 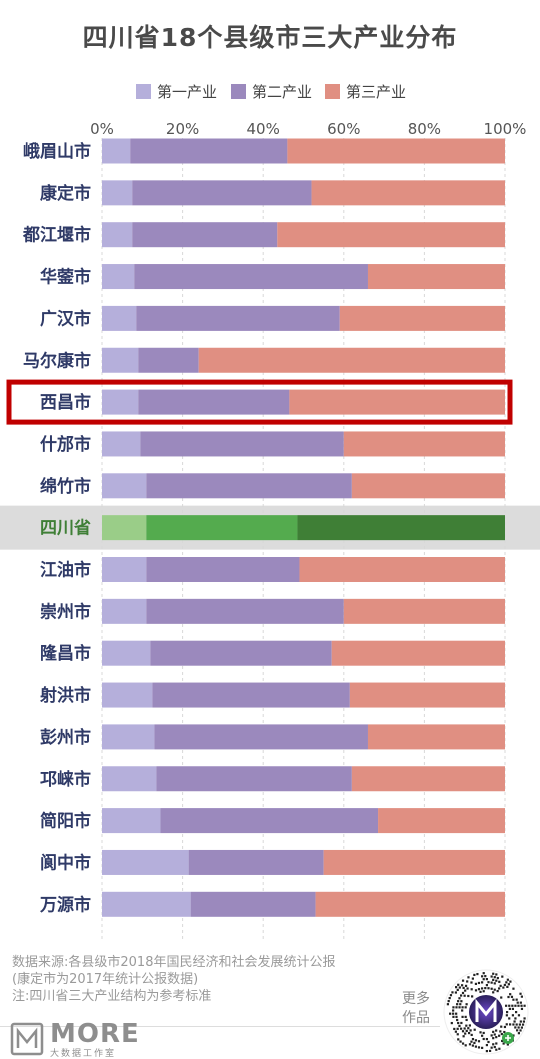 I want to click on legend-swatch-tertiary, so click(x=332, y=91).